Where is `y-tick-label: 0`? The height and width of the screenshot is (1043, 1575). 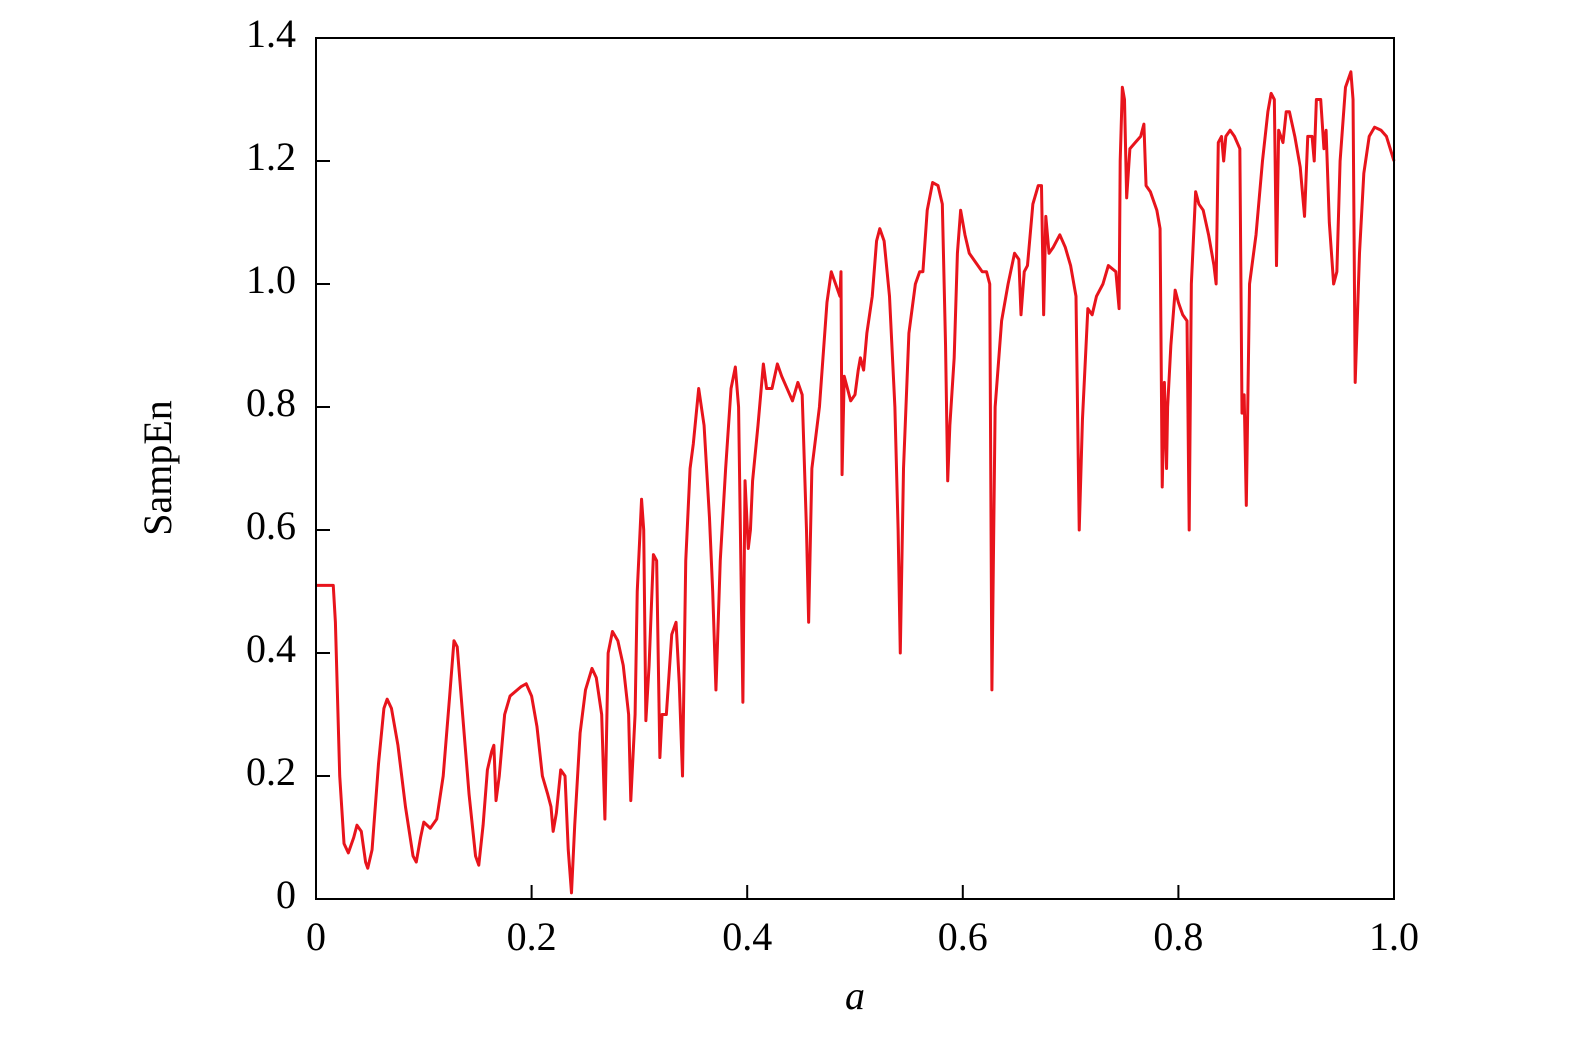 y-tick-label: 0 is located at coordinates (286, 894).